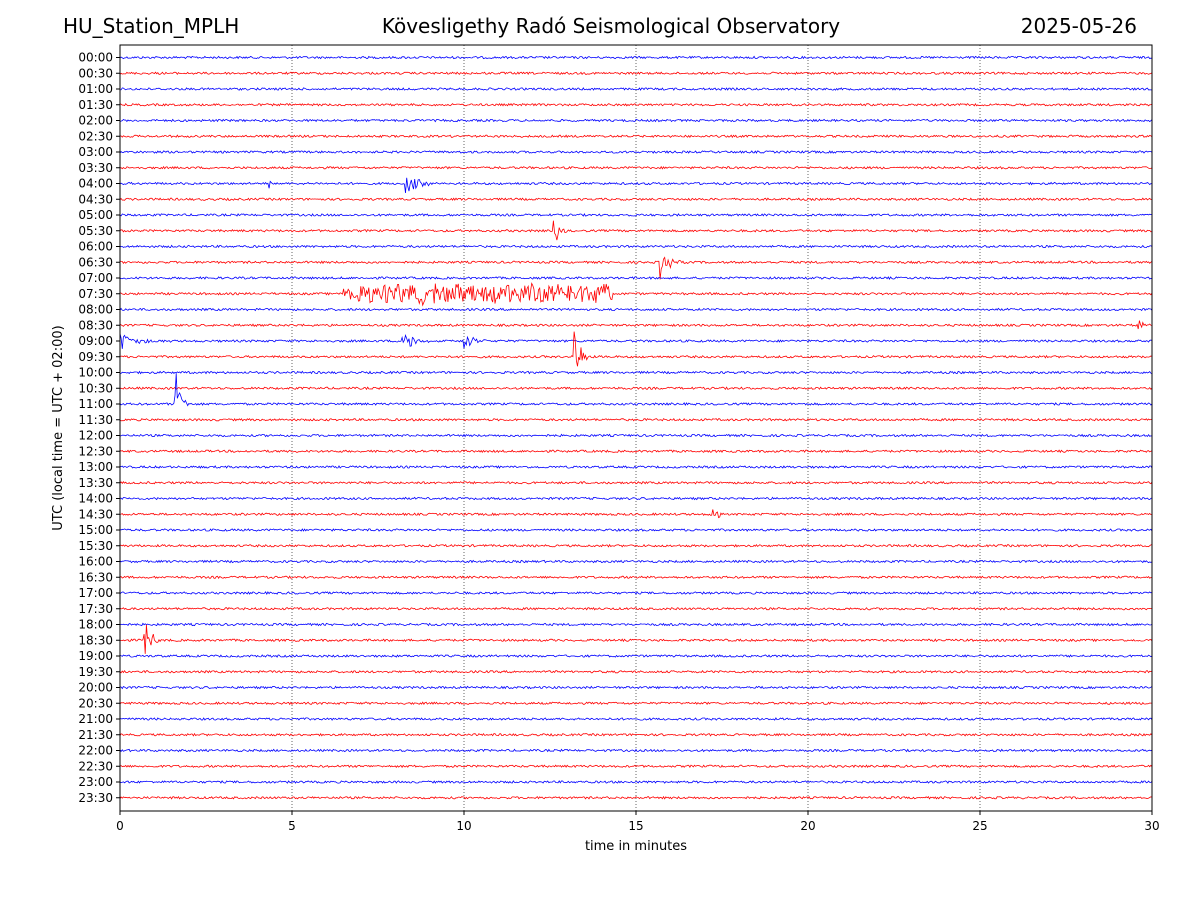 This screenshot has height=900, width=1200. Describe the element at coordinates (58, 427) in the screenshot. I see `y-axis-label: UTC (local time = UTC + 02:00)` at that location.